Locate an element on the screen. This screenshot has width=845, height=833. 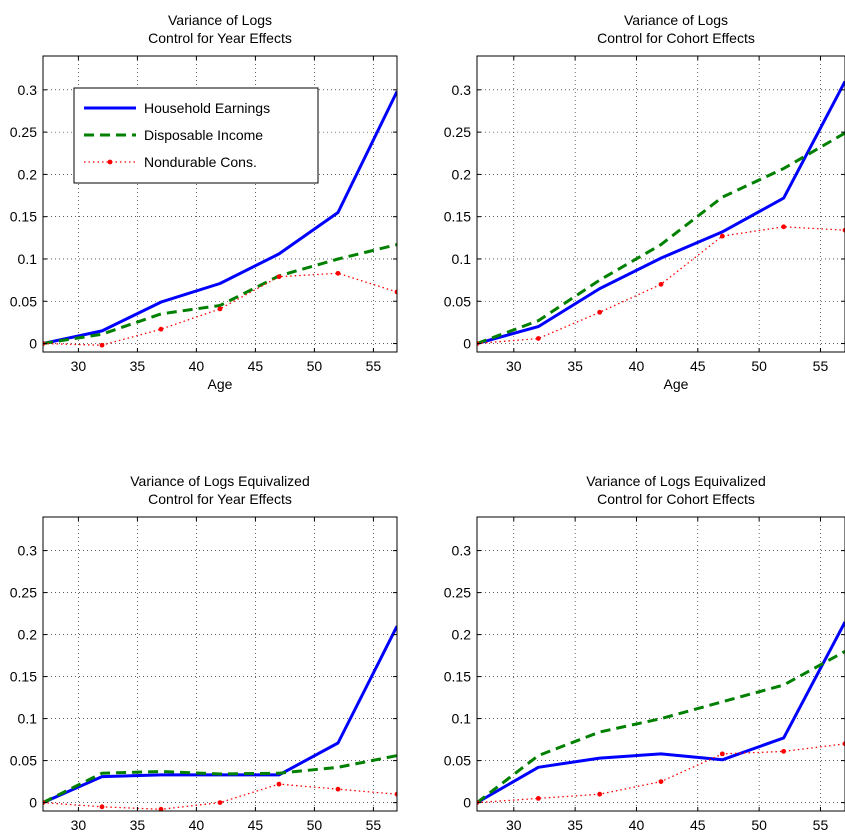
legend-box is located at coordinates (196, 135).